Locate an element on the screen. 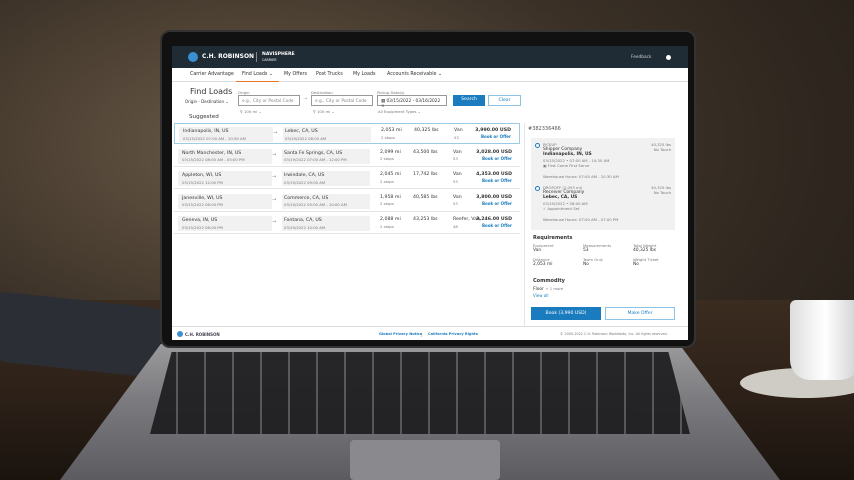  book-button: Book (3,990 USD) is located at coordinates (566, 313).